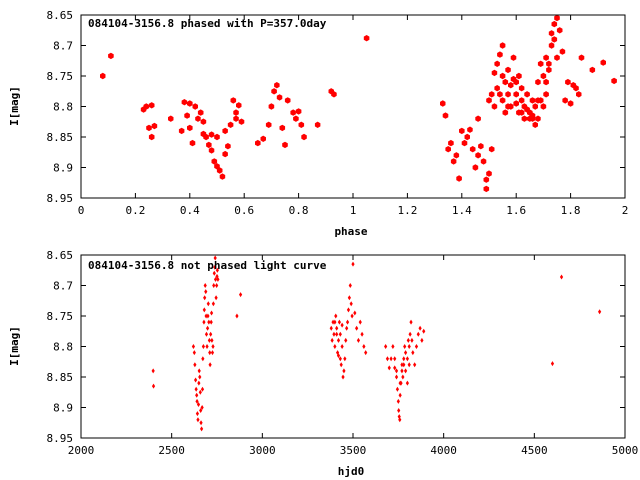  Describe the element at coordinates (81, 210) in the screenshot. I see `x-tick-label: 0` at that location.